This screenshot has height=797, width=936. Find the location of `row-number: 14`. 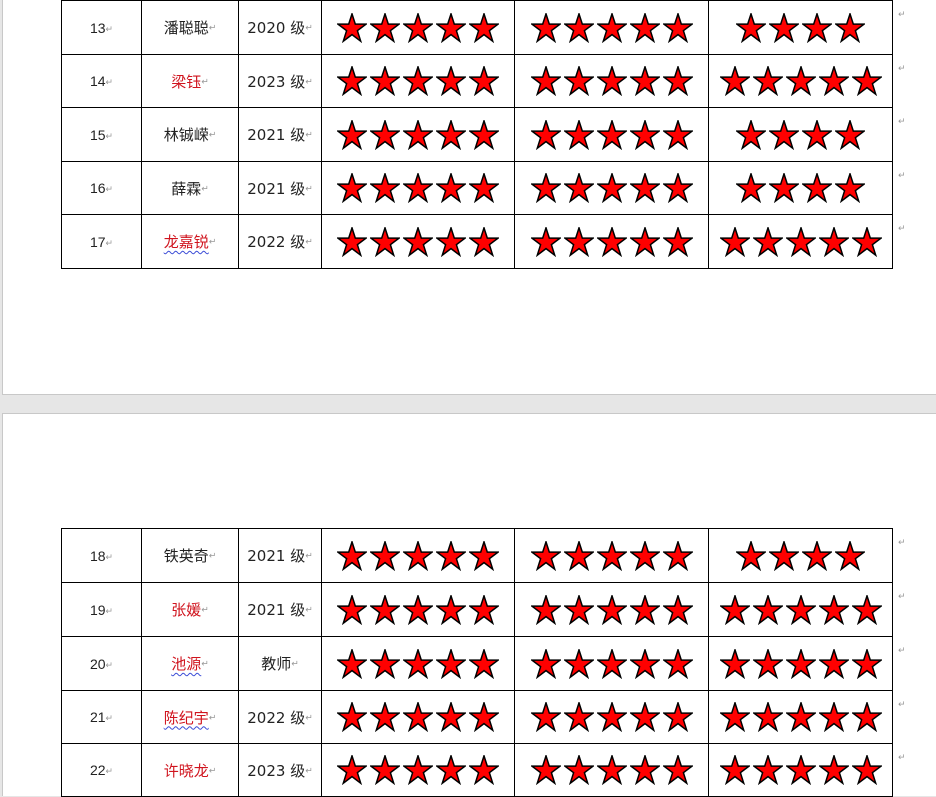

row-number: 14 is located at coordinates (97, 81).